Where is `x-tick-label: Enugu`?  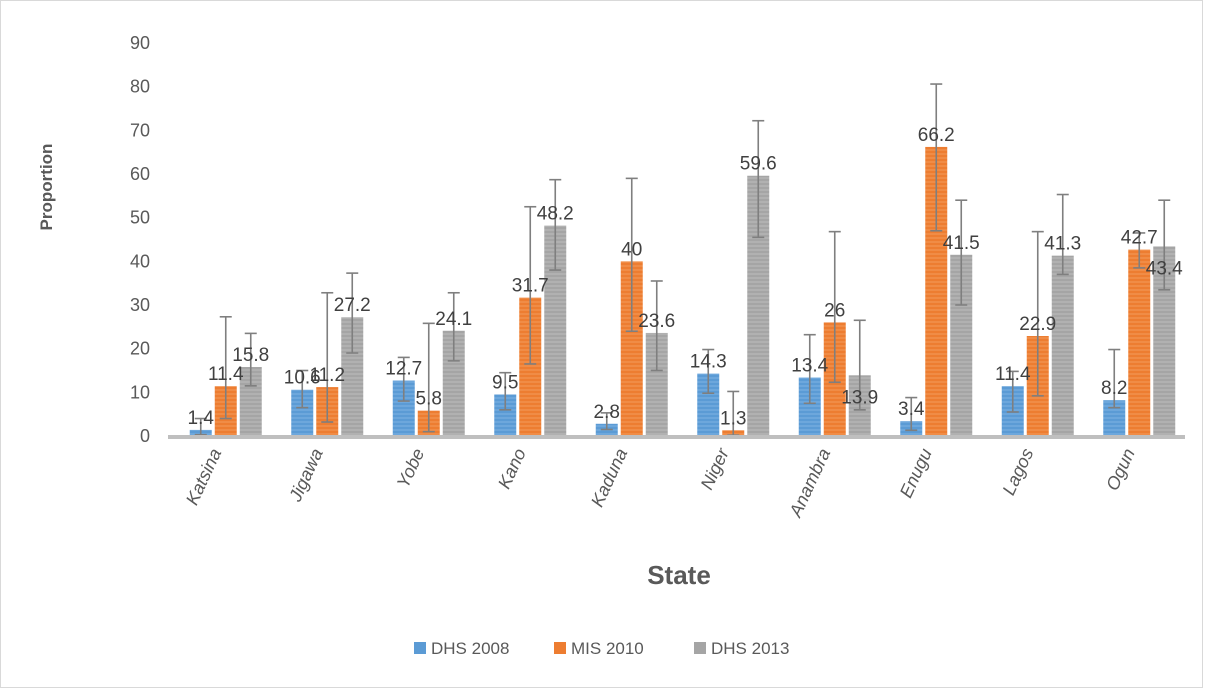
x-tick-label: Enugu is located at coordinates (916, 473).